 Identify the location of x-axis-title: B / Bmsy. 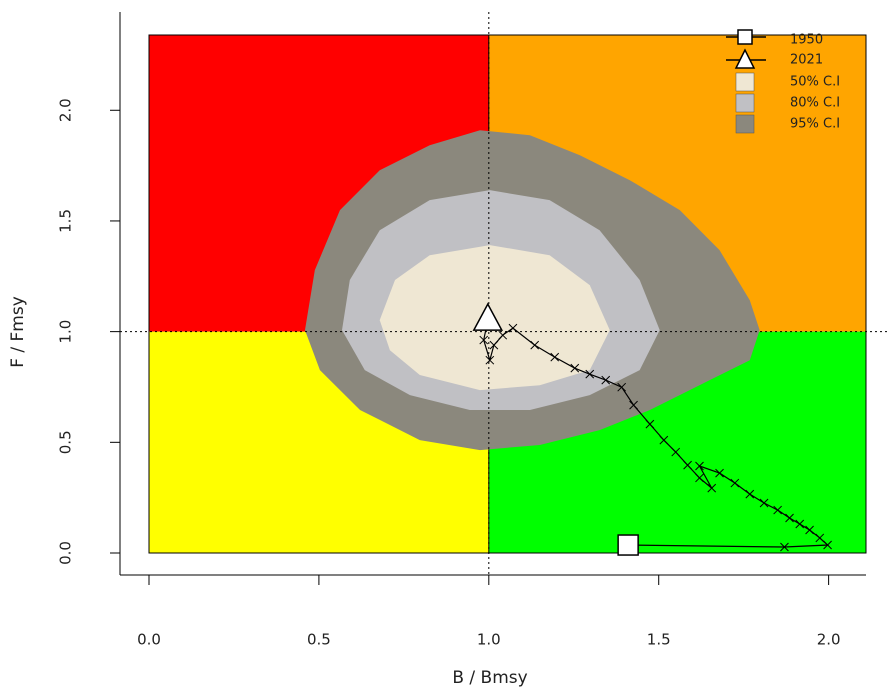
(489, 678).